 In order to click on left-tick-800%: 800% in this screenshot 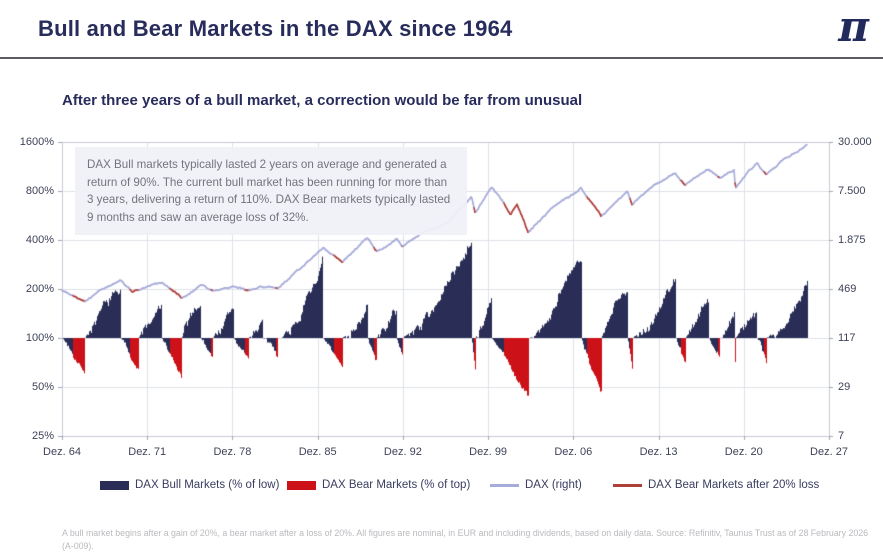, I will do `click(39, 191)`.